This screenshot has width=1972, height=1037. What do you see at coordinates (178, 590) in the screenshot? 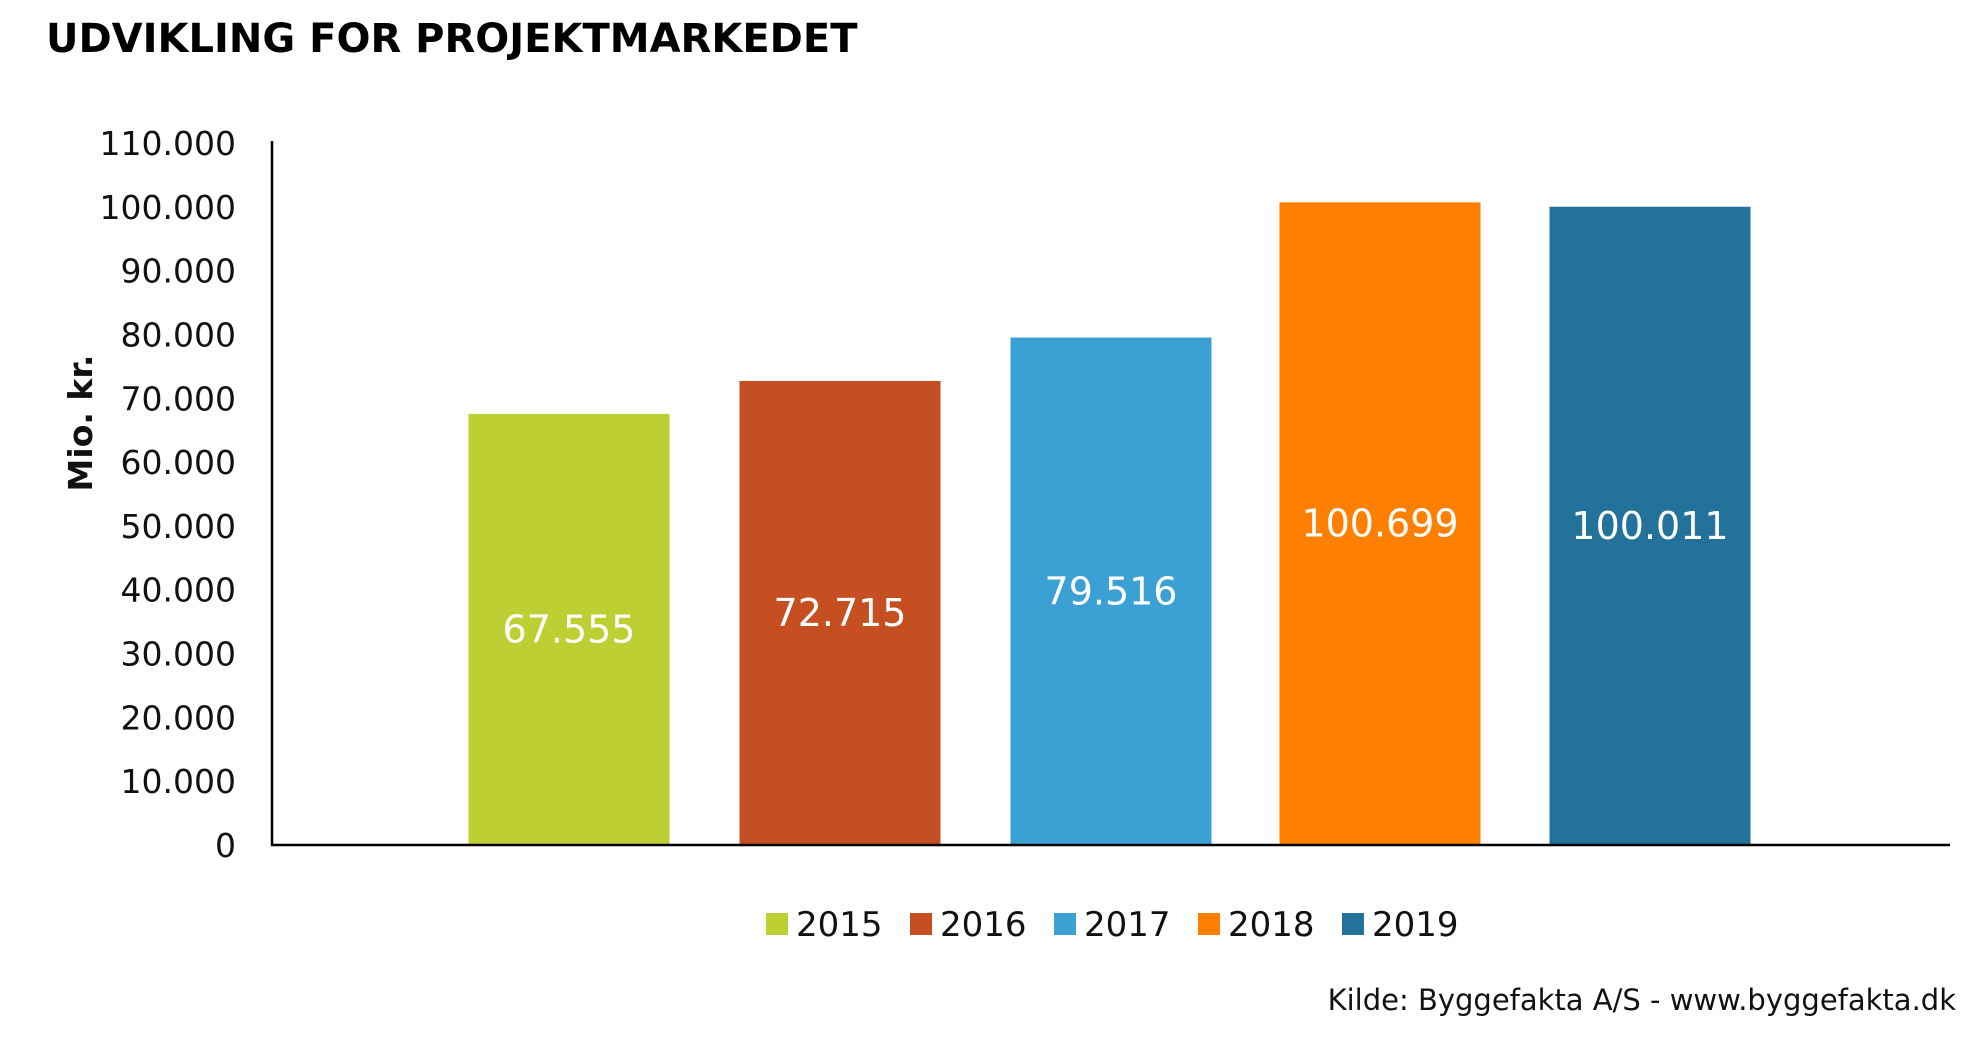
I see `y-tick-label: 40.000` at bounding box center [178, 590].